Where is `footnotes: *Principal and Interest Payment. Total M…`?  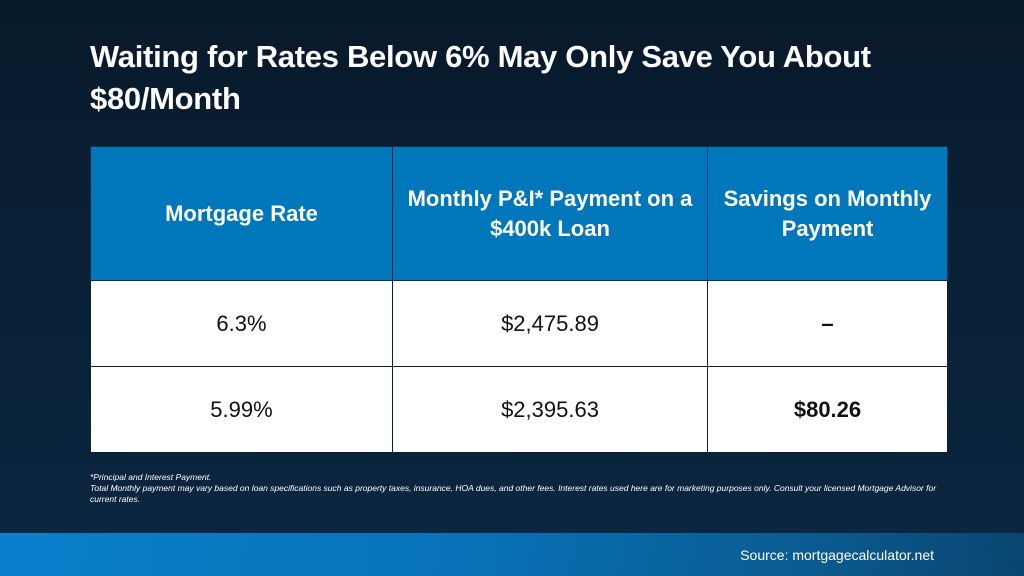 footnotes: *Principal and Interest Payment. Total M… is located at coordinates (520, 488).